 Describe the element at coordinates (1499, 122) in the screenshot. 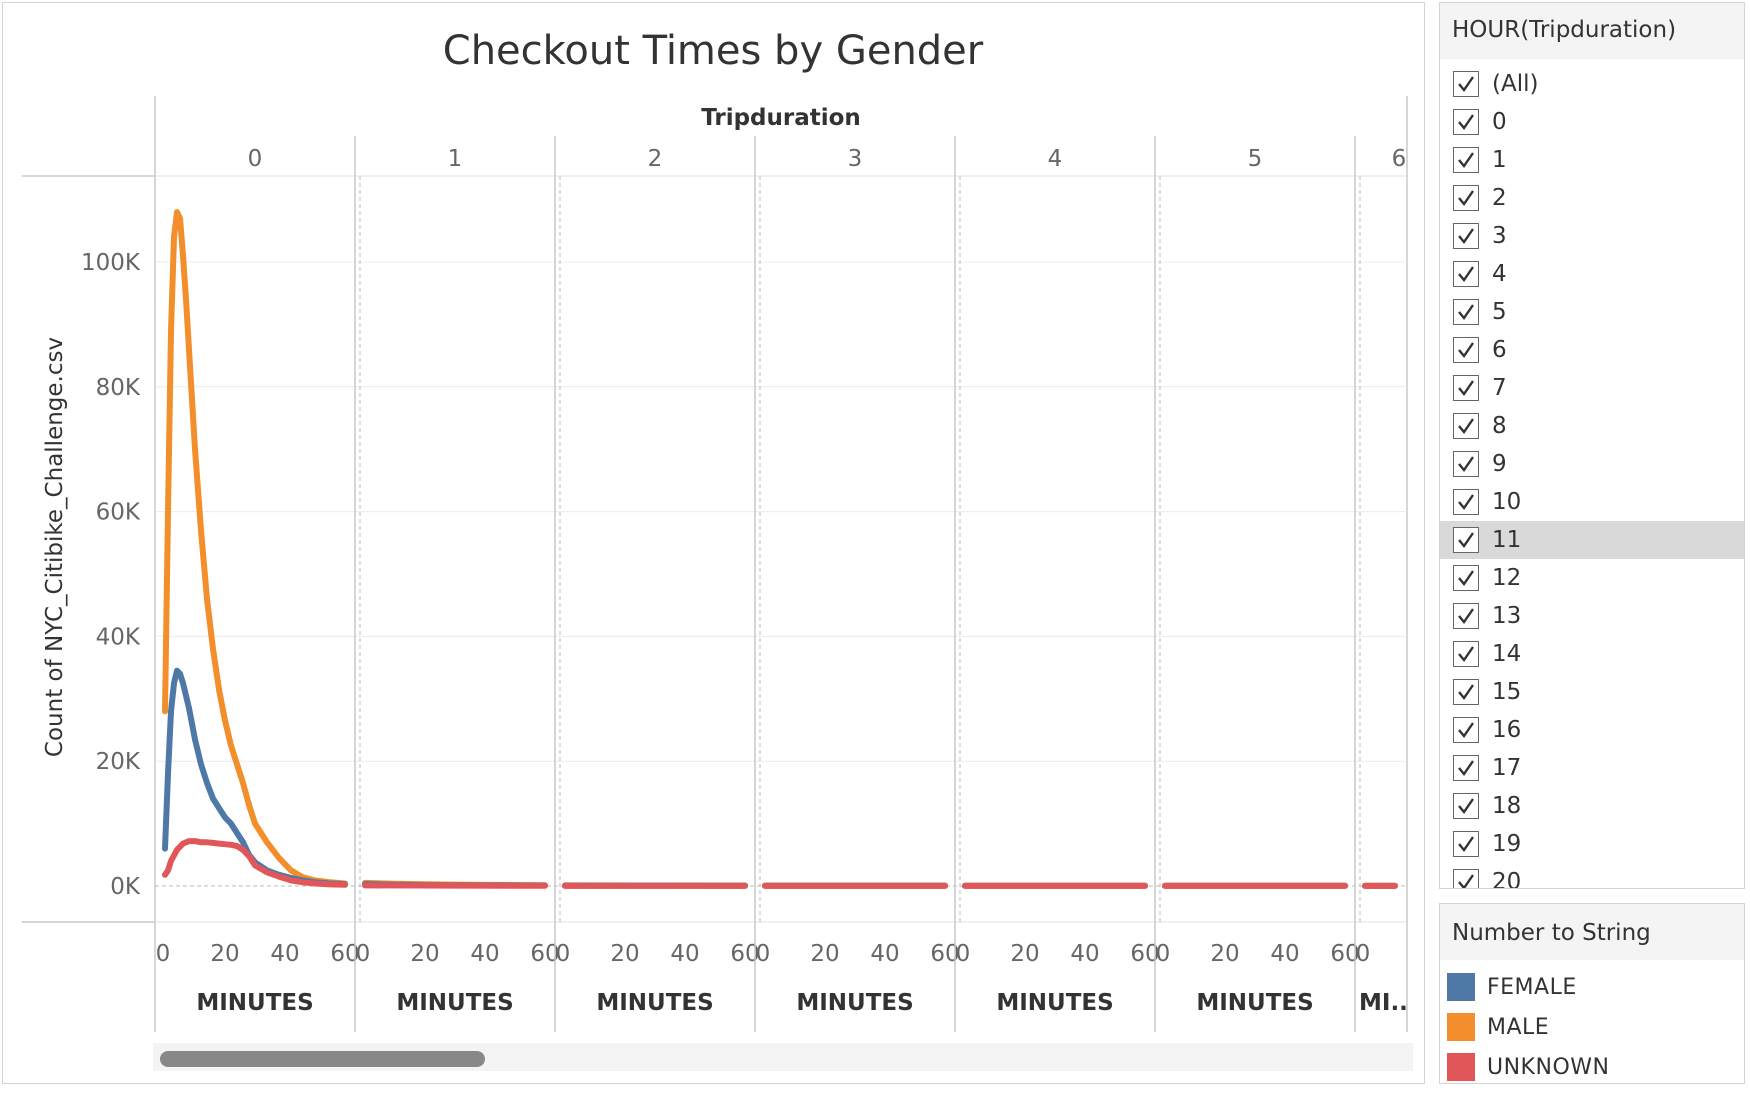

I see `filter-item-label: 0` at that location.